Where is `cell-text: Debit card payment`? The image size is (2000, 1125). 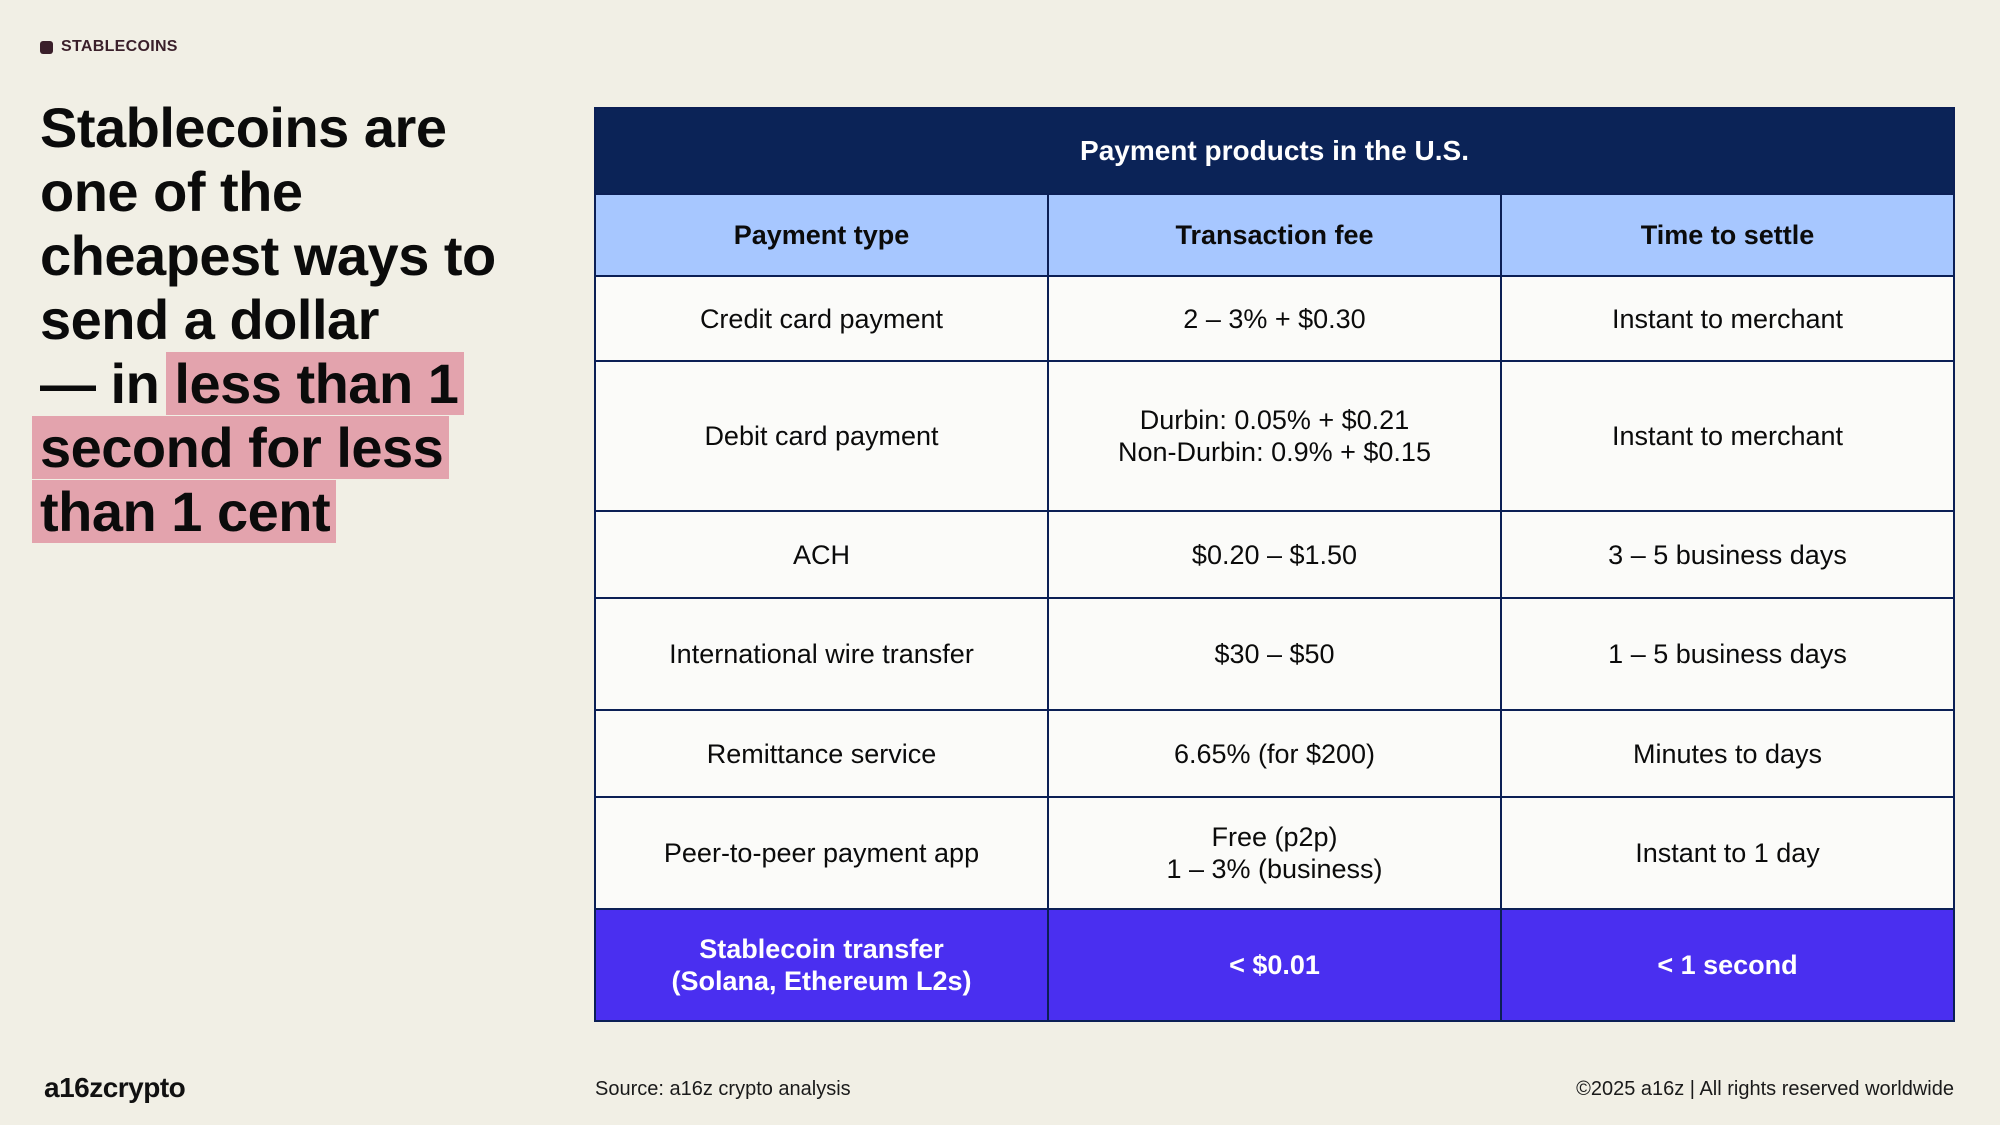
cell-text: Debit card payment is located at coordinates (821, 436).